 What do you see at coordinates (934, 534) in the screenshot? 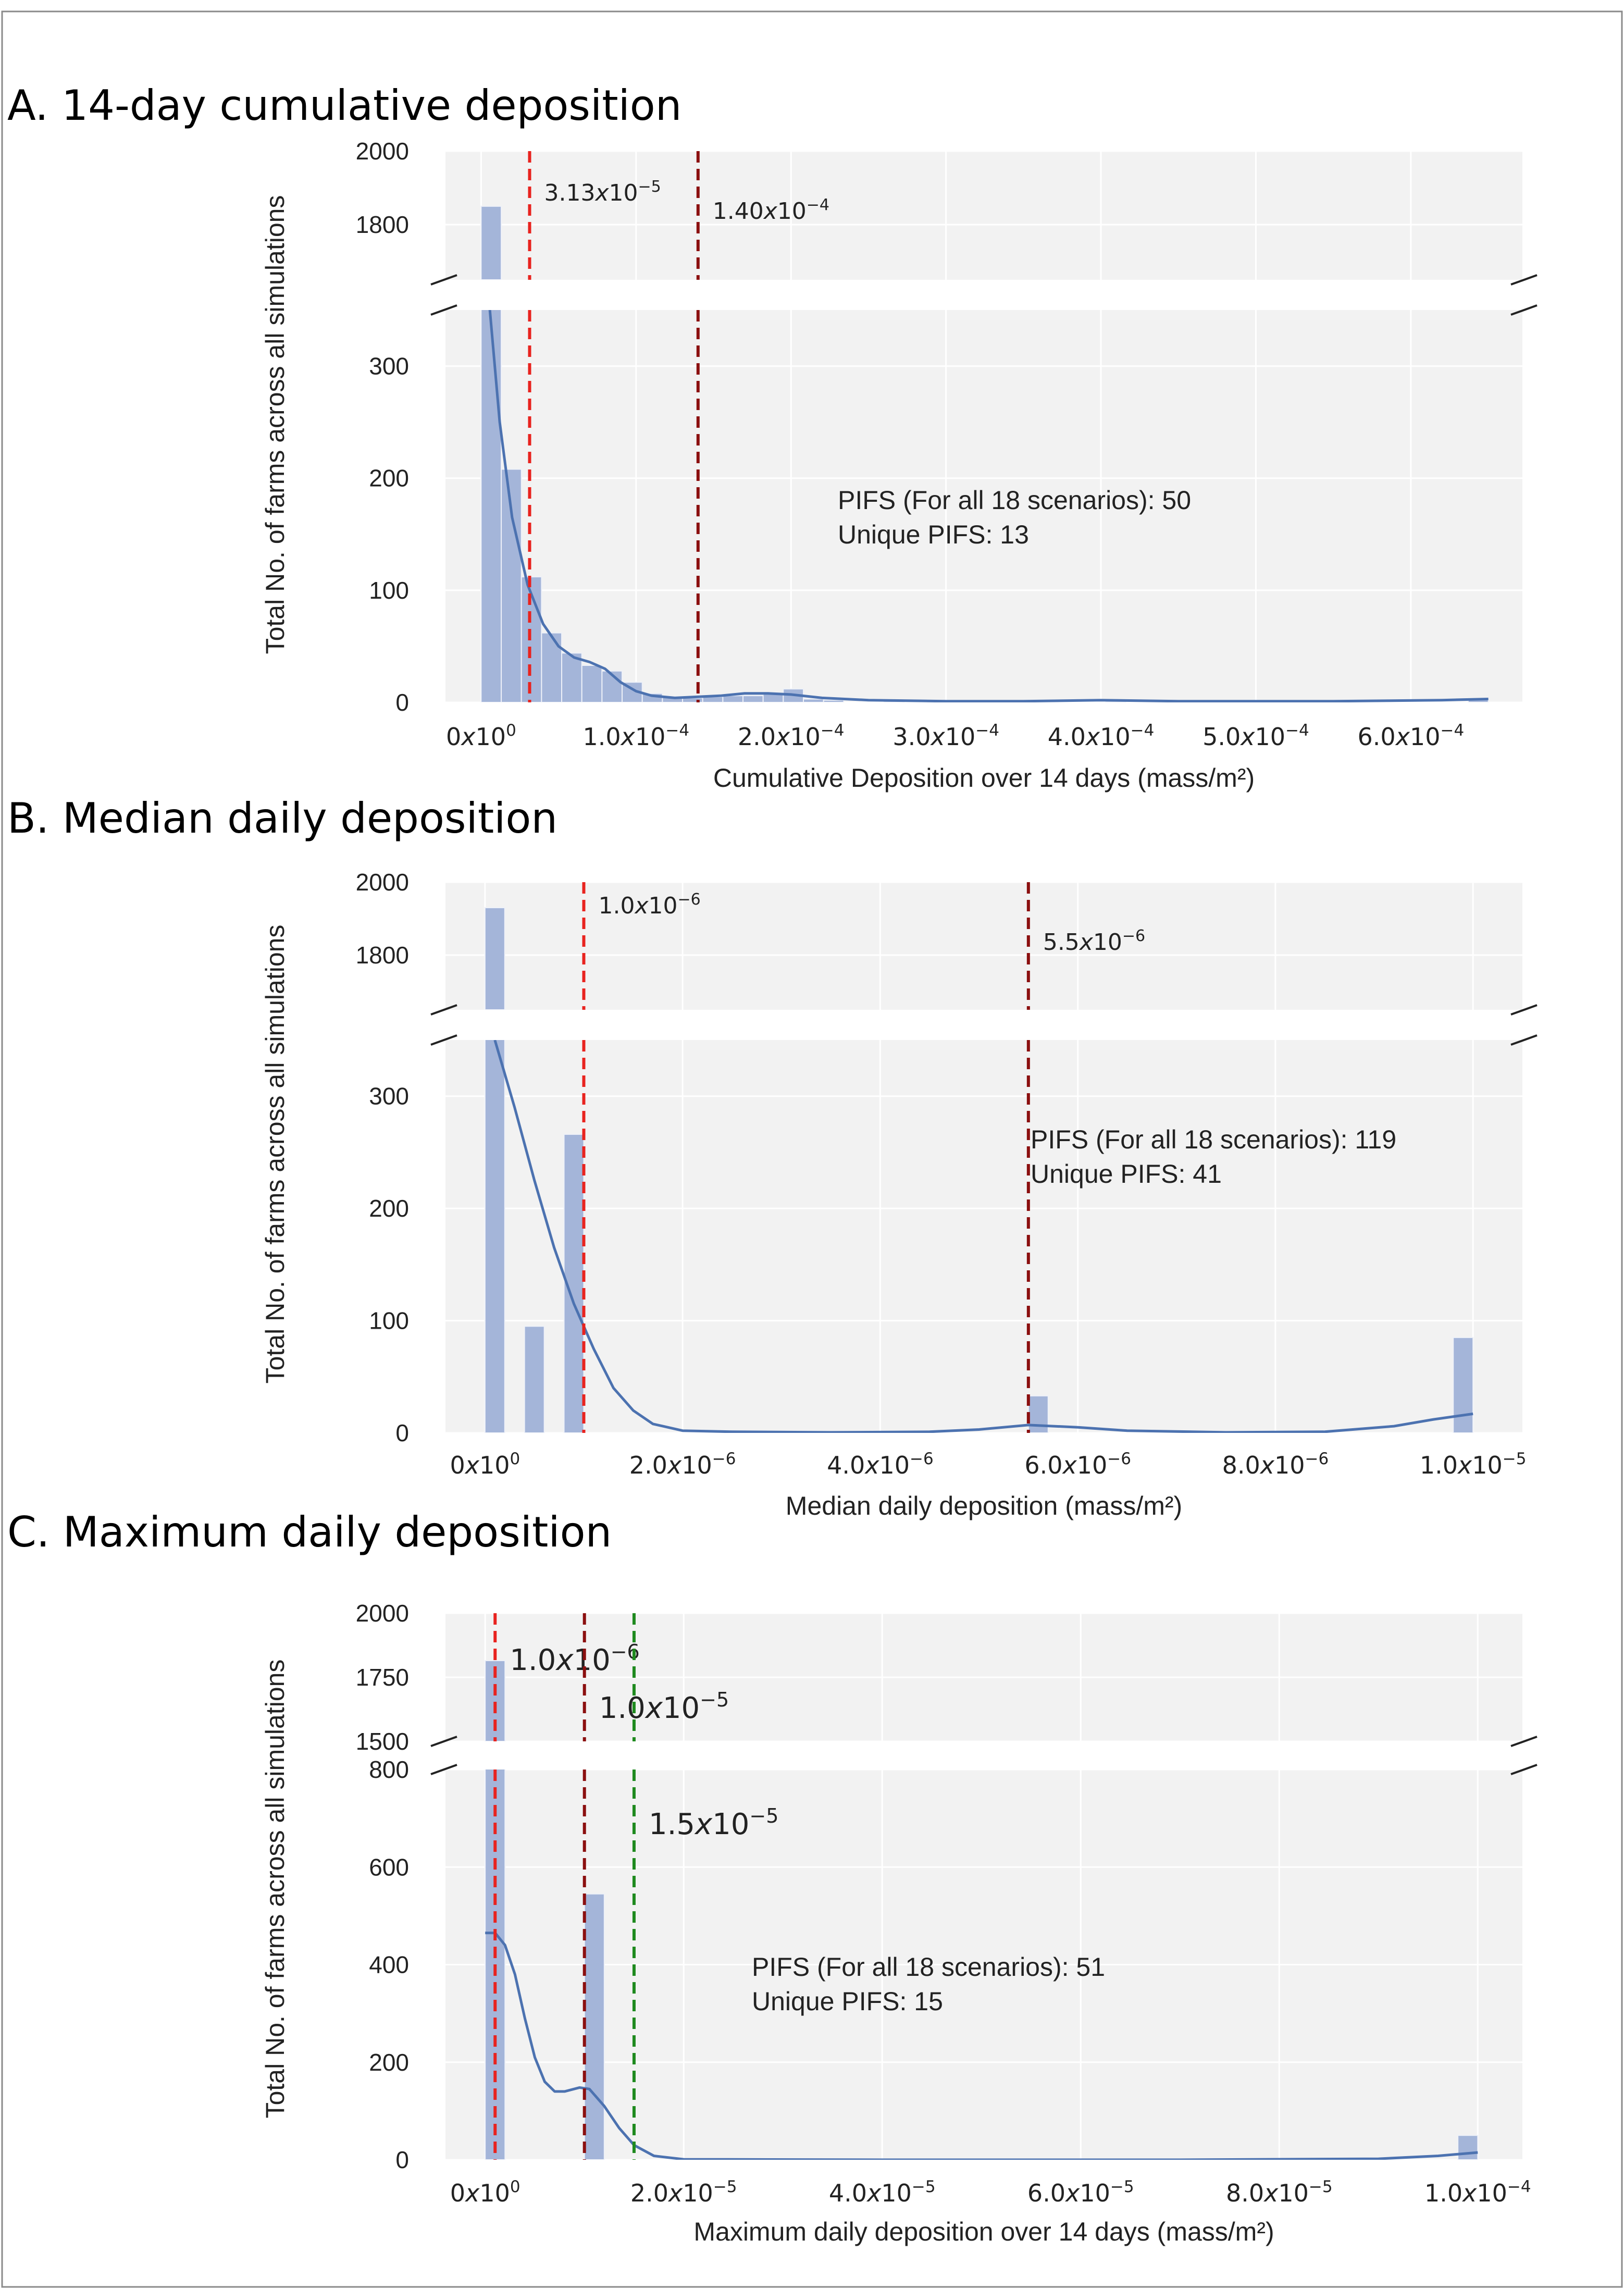
I see `pifs-annotation: Unique PIFS: 13` at bounding box center [934, 534].